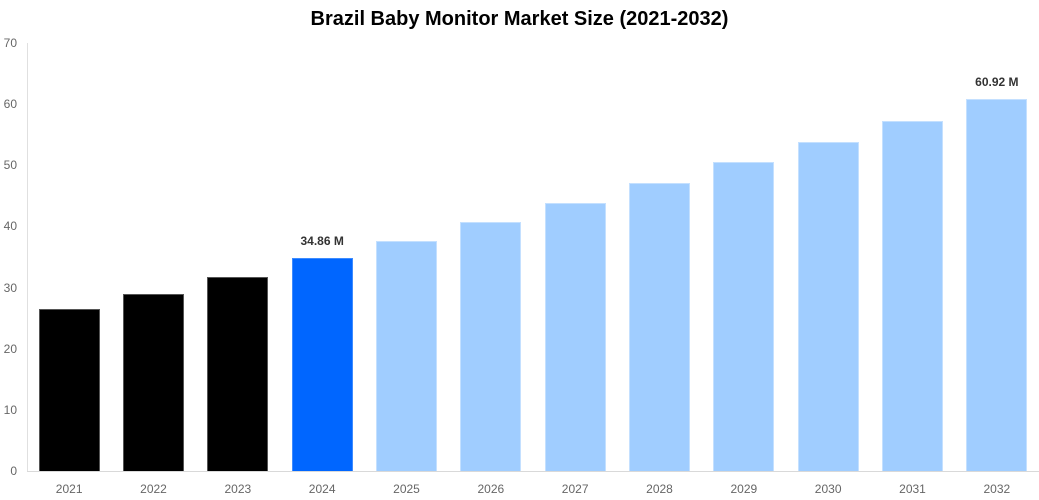 The width and height of the screenshot is (1039, 500). I want to click on bar-2021, so click(69, 389).